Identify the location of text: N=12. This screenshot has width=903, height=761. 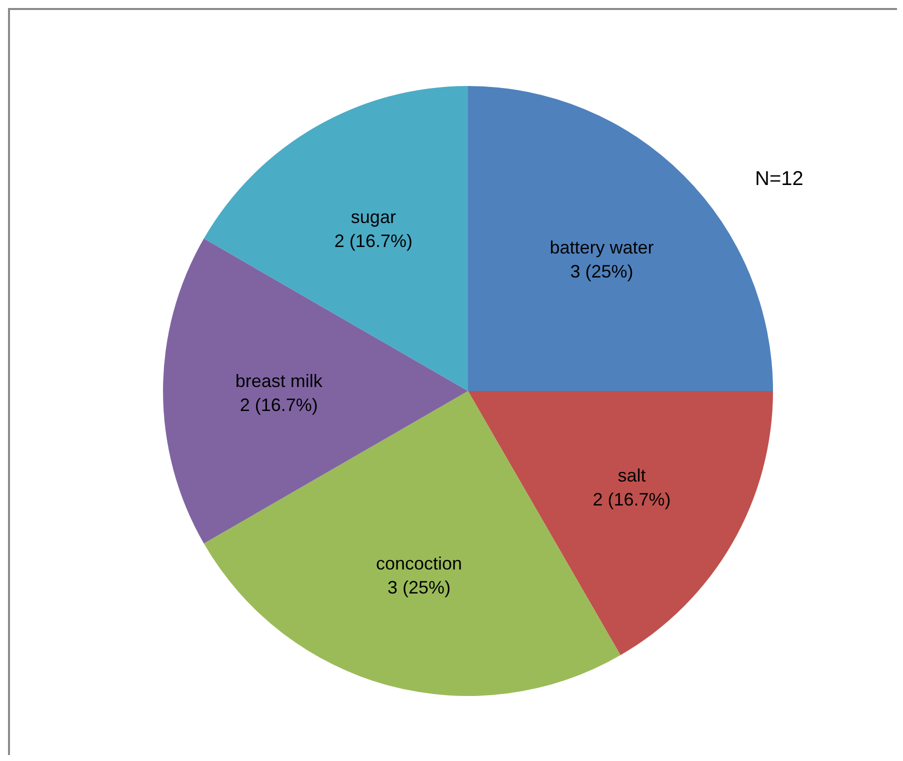
(779, 179).